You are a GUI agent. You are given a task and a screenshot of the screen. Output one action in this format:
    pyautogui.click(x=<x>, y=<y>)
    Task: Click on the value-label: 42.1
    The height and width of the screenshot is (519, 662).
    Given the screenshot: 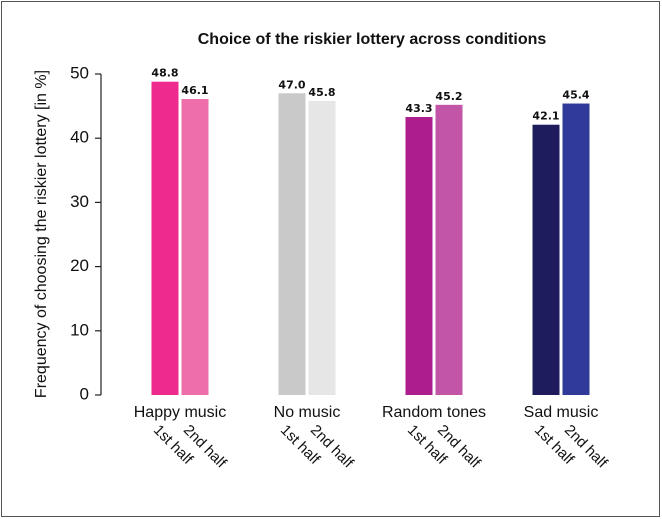 What is the action you would take?
    pyautogui.click(x=545, y=116)
    